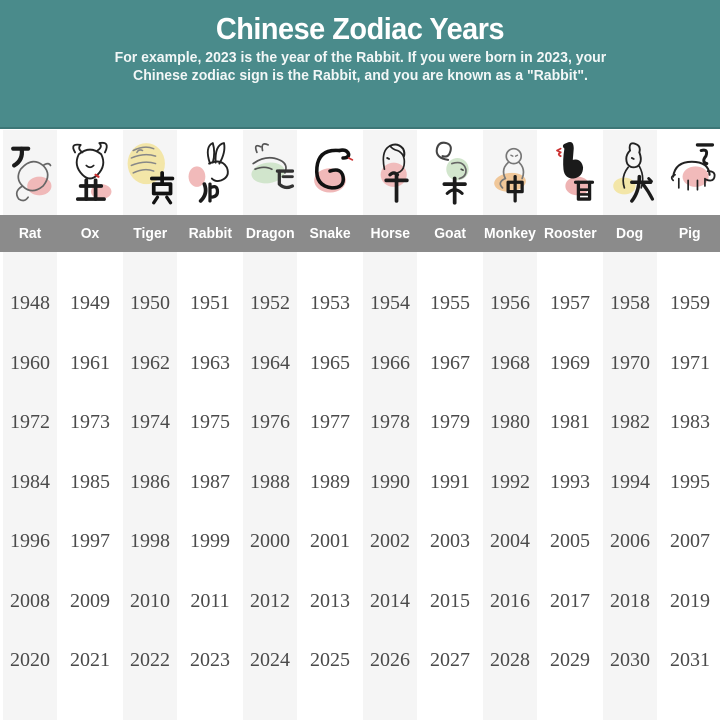 Image resolution: width=720 pixels, height=720 pixels. Describe the element at coordinates (273, 166) in the screenshot. I see `dragon-icon` at that location.